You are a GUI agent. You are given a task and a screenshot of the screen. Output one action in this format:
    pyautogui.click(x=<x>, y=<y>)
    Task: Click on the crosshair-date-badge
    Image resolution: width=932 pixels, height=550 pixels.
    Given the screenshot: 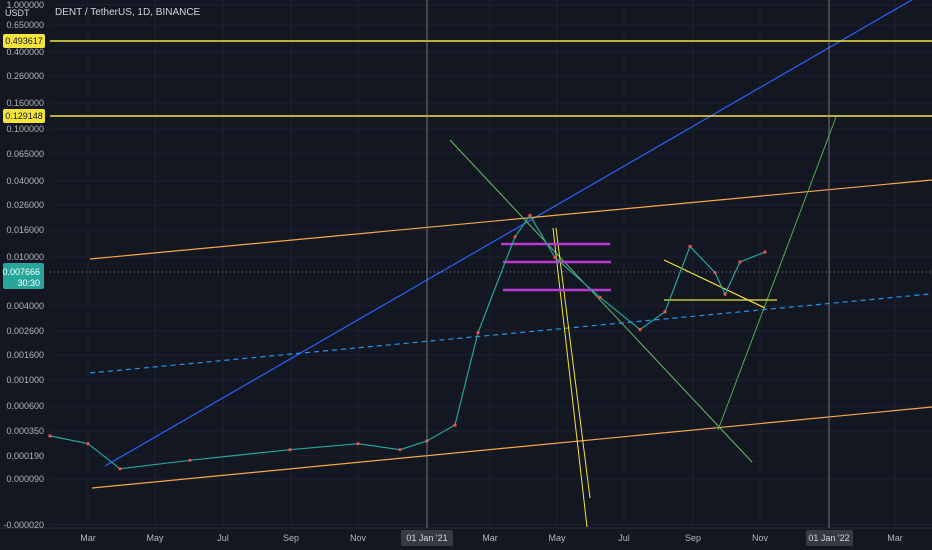 What is the action you would take?
    pyautogui.click(x=427, y=538)
    